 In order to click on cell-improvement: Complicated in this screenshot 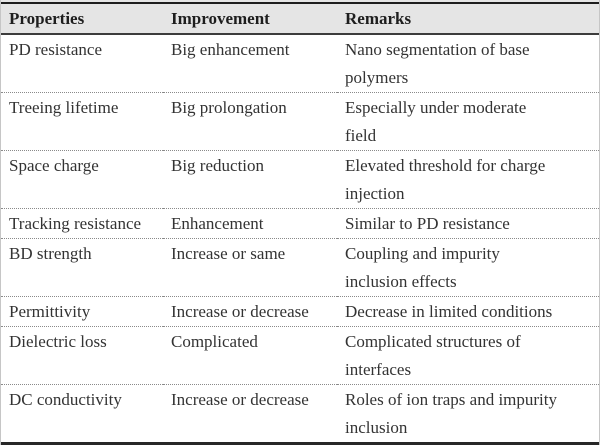, I will do `click(250, 355)`.